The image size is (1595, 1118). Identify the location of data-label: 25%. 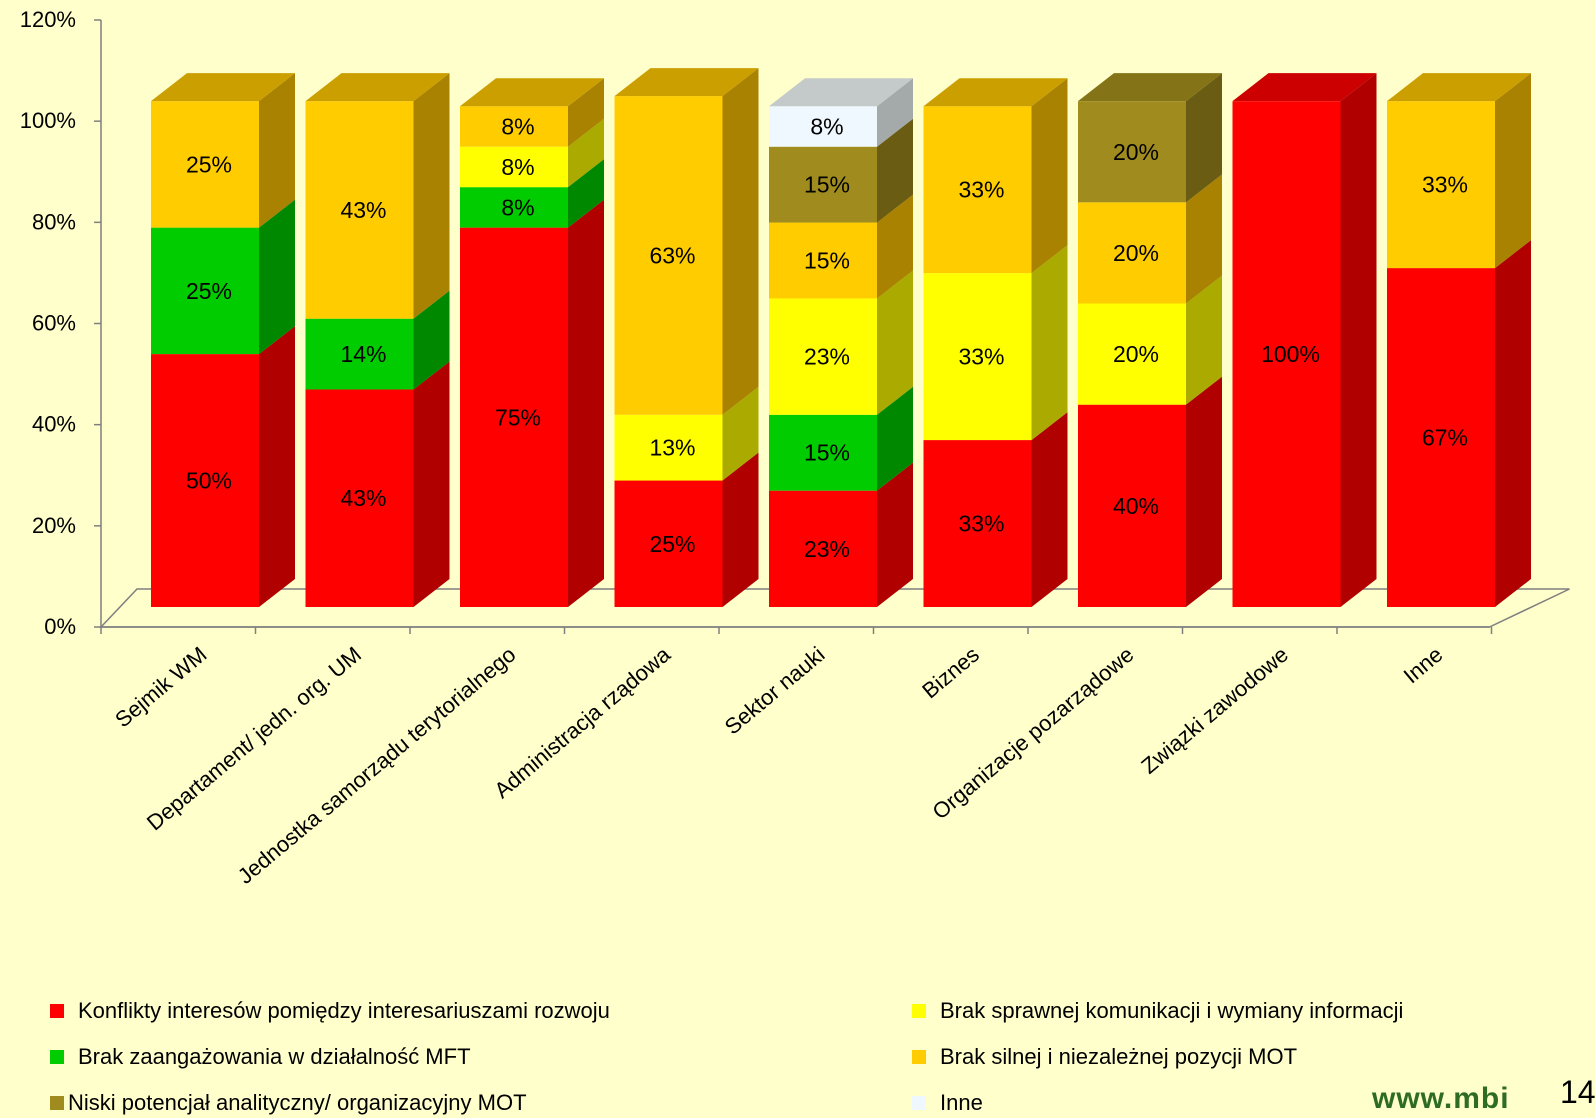
(672, 544).